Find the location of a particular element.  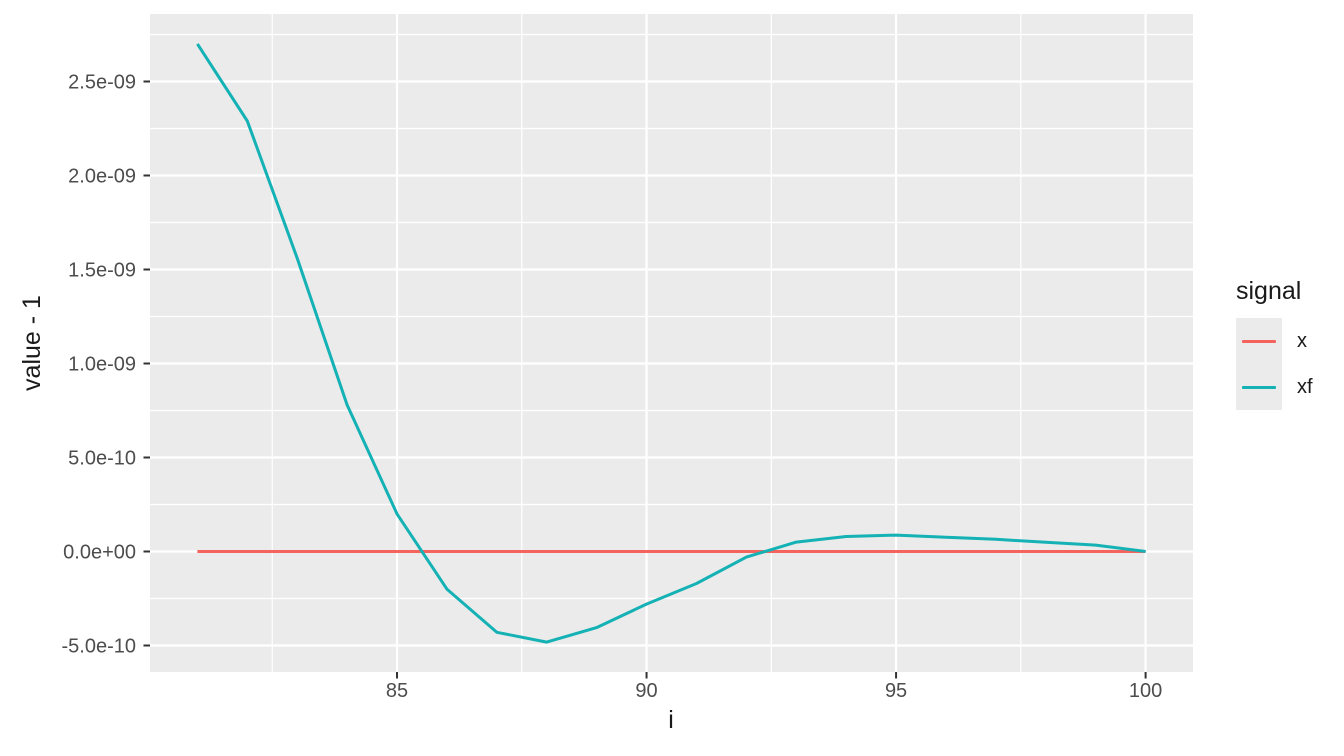

x-tick-label: 90 is located at coordinates (646, 691).